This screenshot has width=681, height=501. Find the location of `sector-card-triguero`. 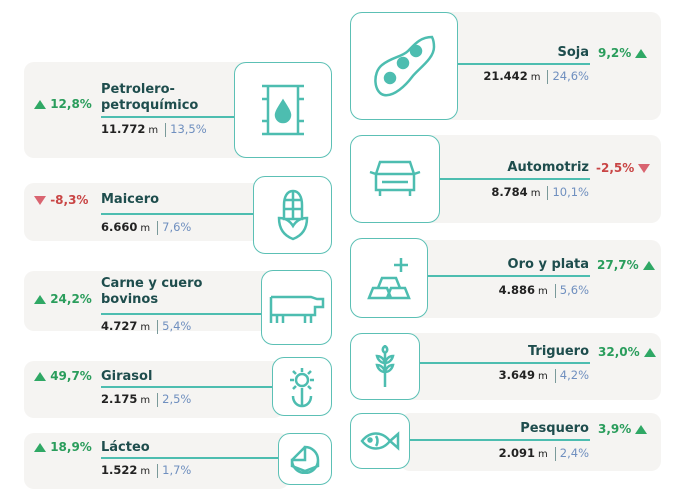

sector-card-triguero is located at coordinates (530, 366).